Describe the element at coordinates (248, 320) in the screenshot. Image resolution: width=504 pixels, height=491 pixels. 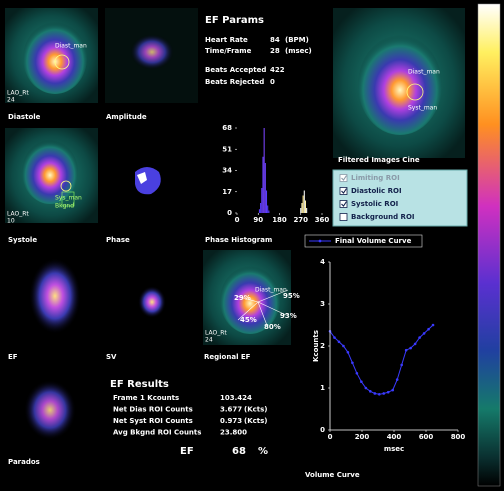
I see `regional-ef-value: 45%` at that location.